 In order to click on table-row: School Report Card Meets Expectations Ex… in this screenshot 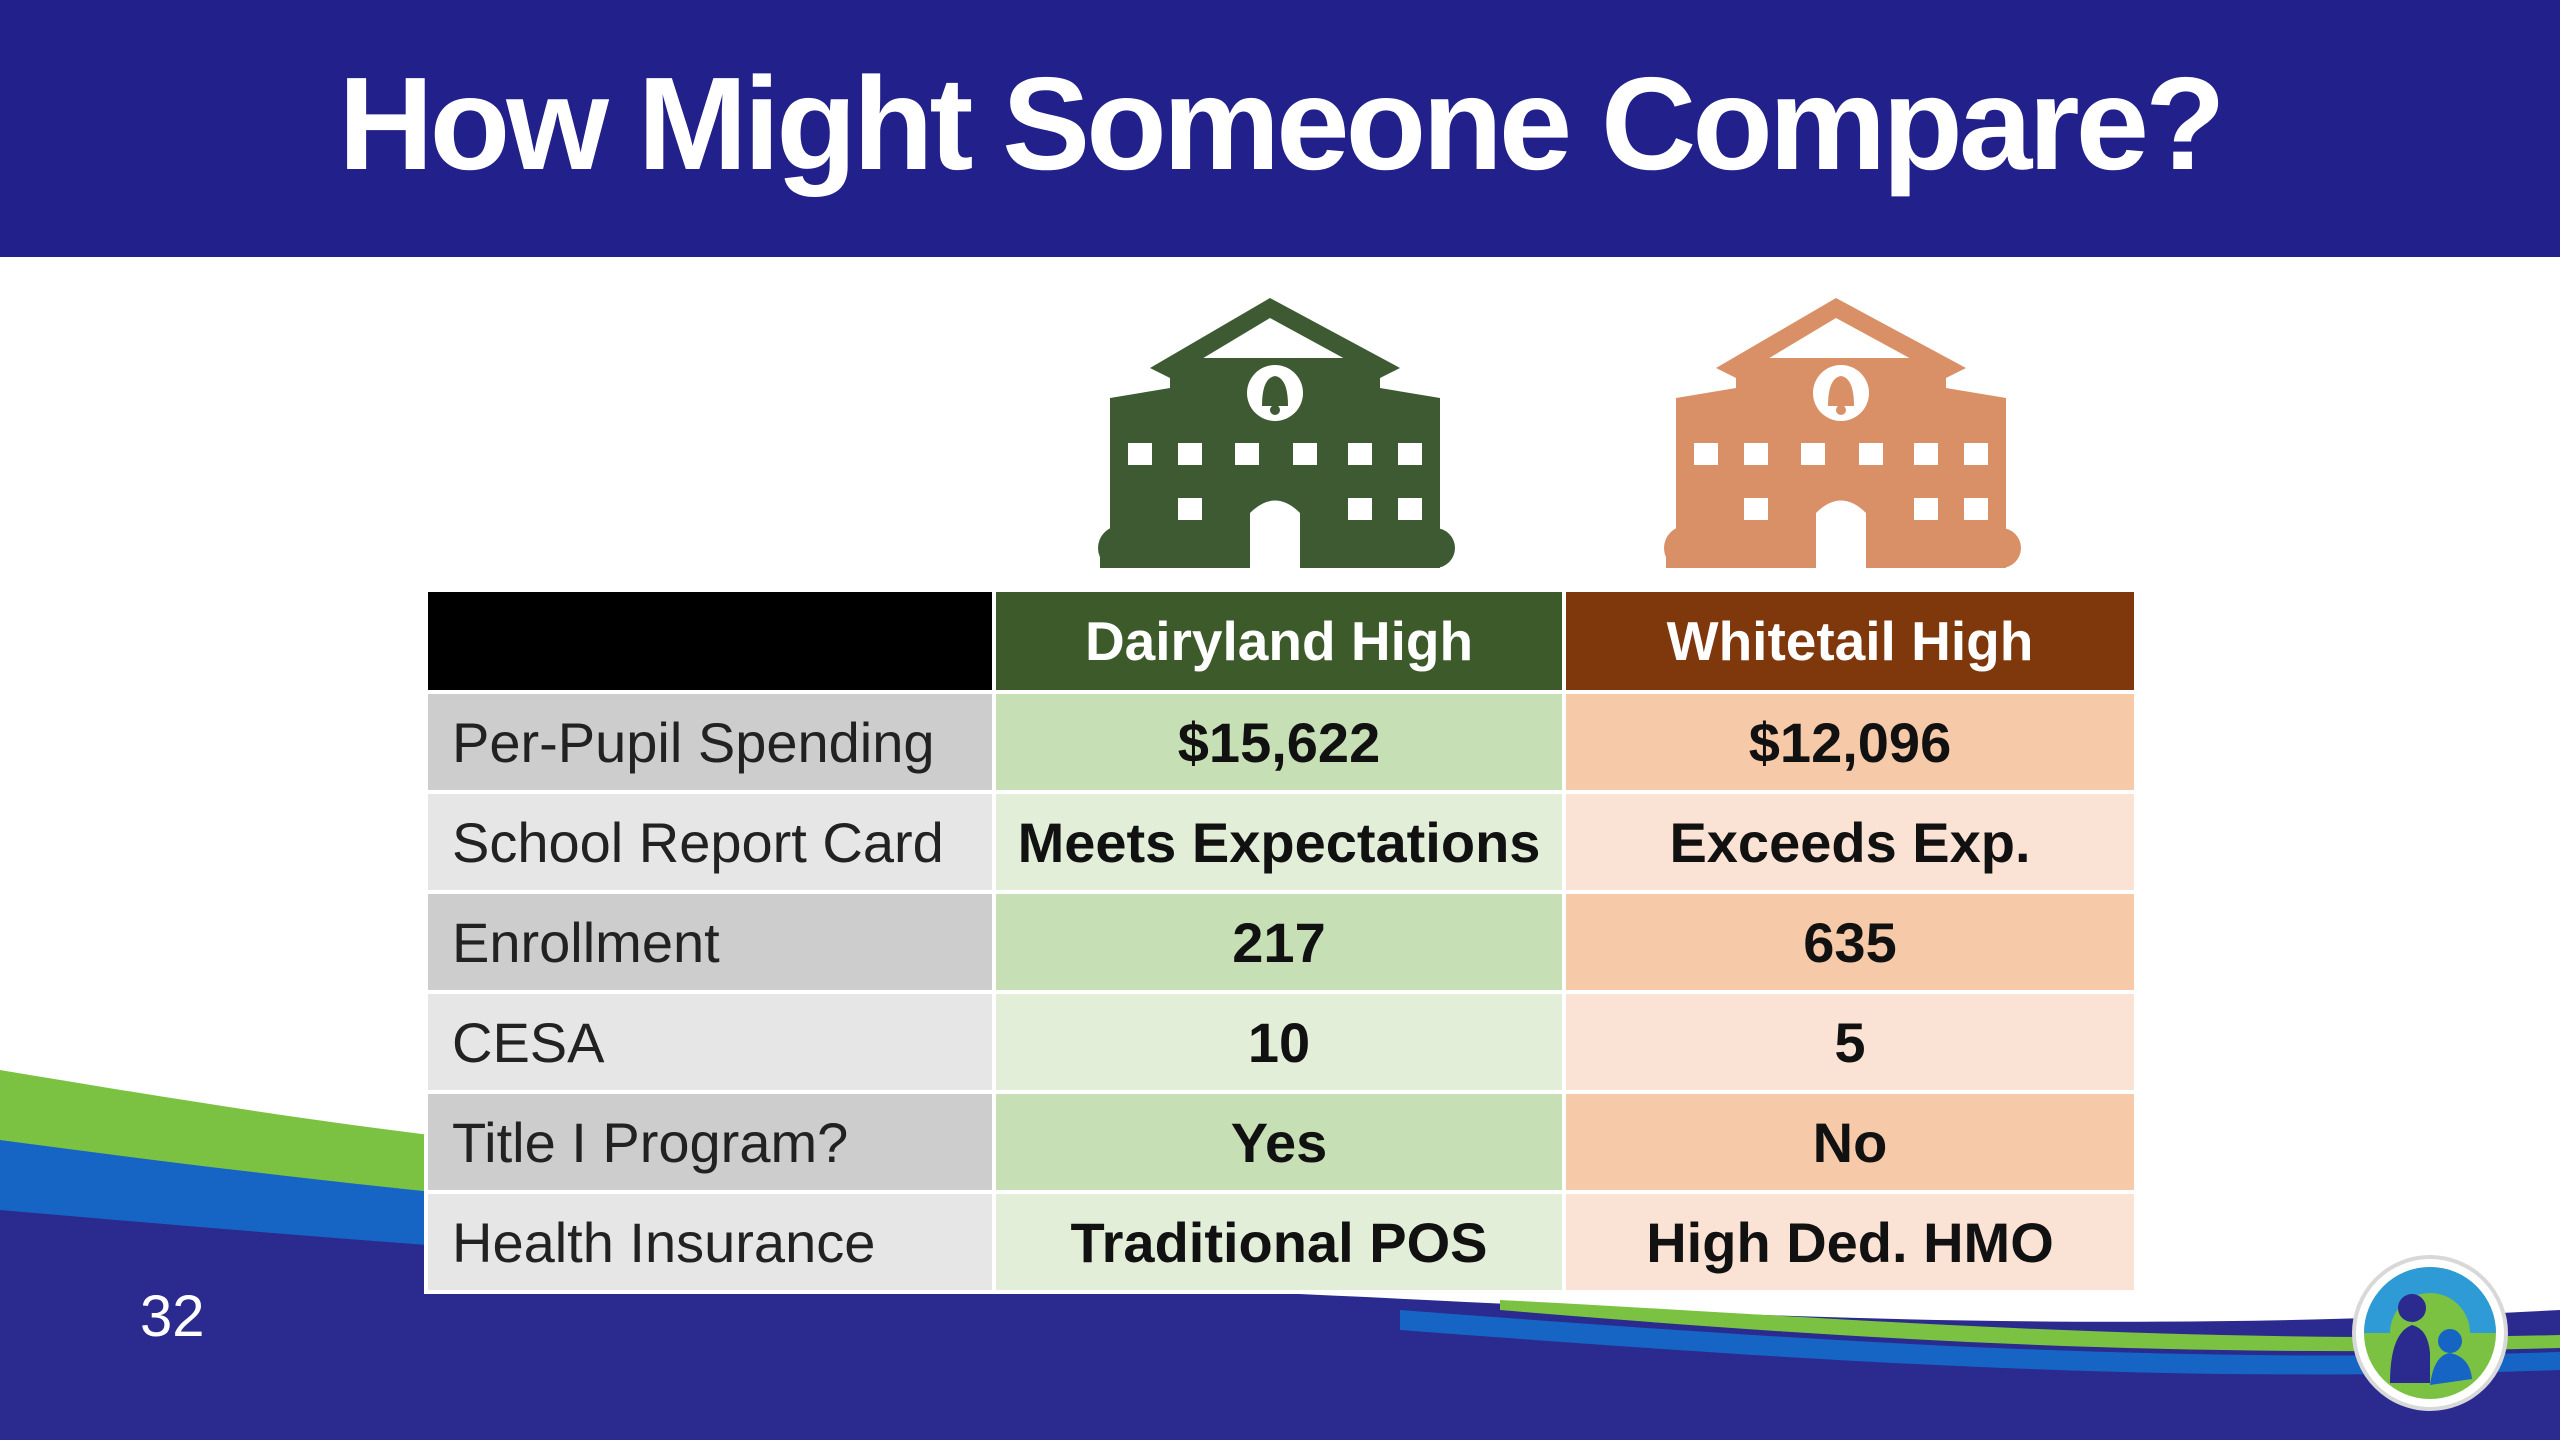, I will do `click(1281, 842)`.